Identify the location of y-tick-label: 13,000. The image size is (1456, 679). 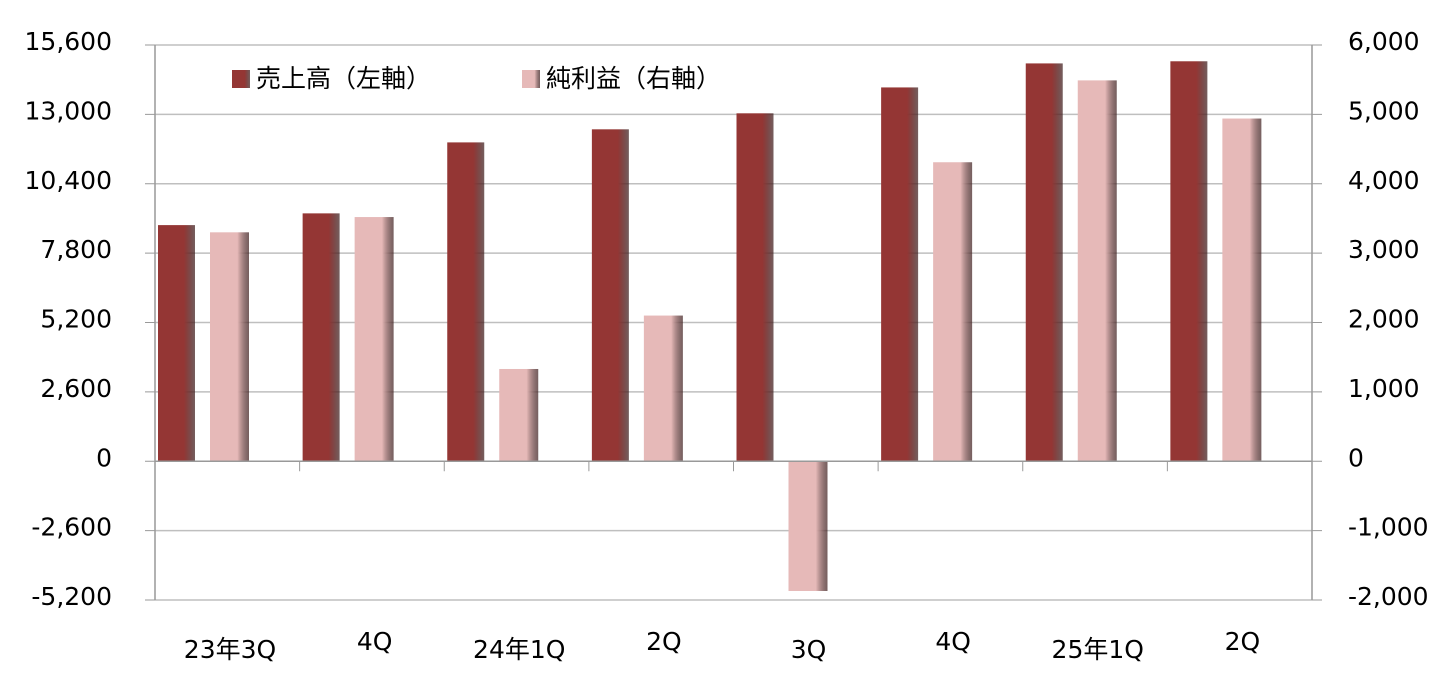
(68, 110).